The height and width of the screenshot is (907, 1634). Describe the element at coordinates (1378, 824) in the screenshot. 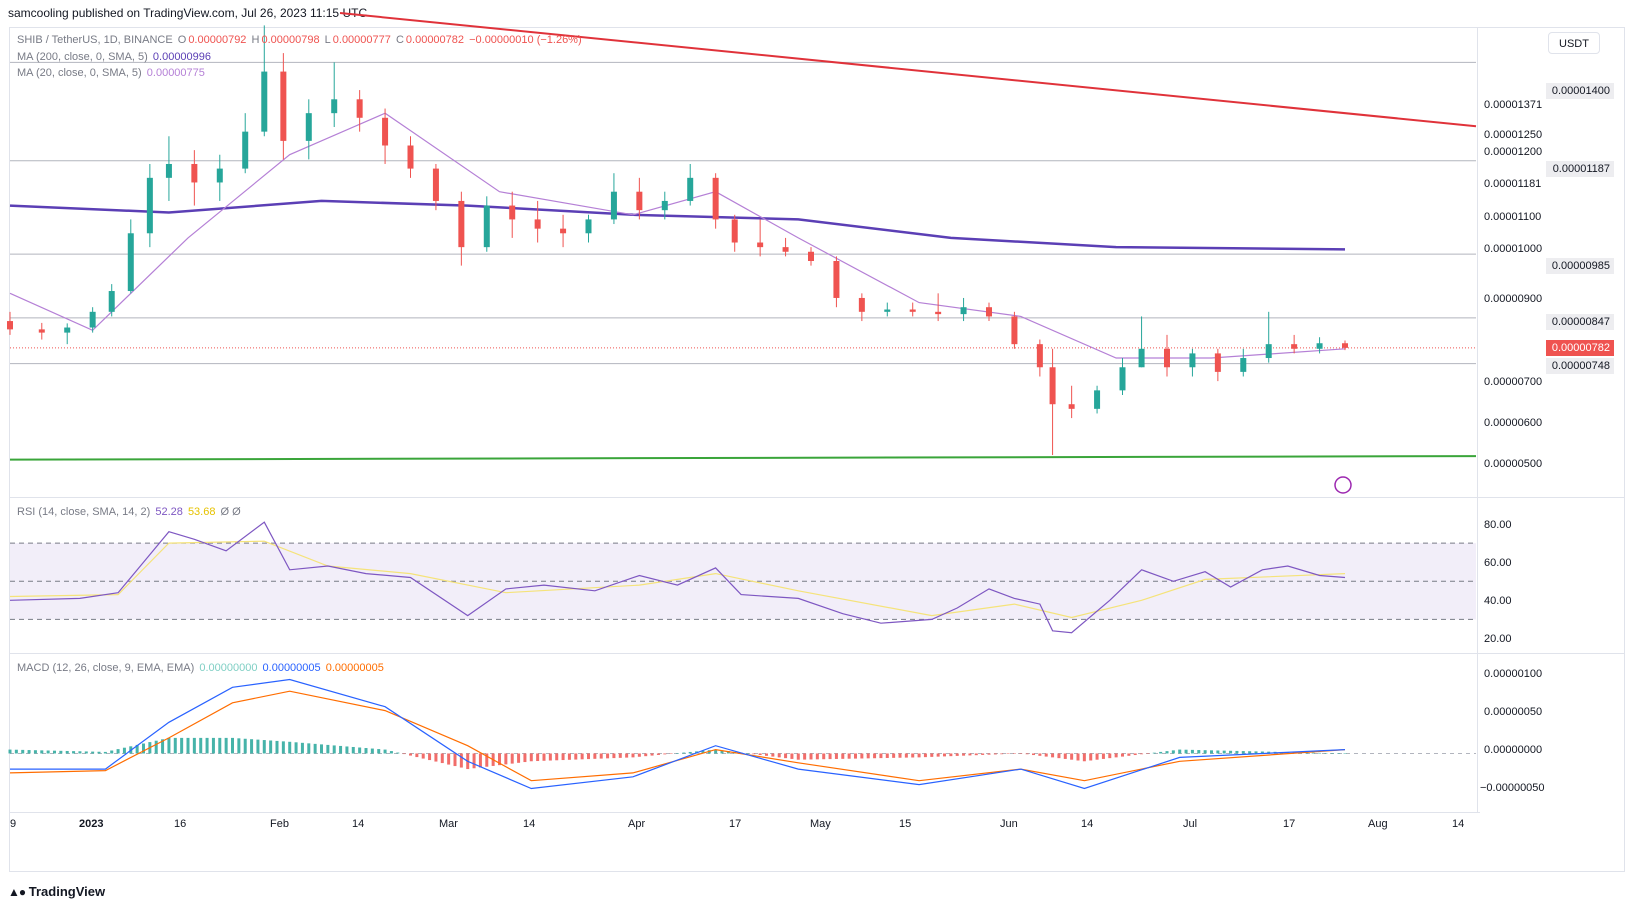

I see `time-axis-label: Aug` at that location.